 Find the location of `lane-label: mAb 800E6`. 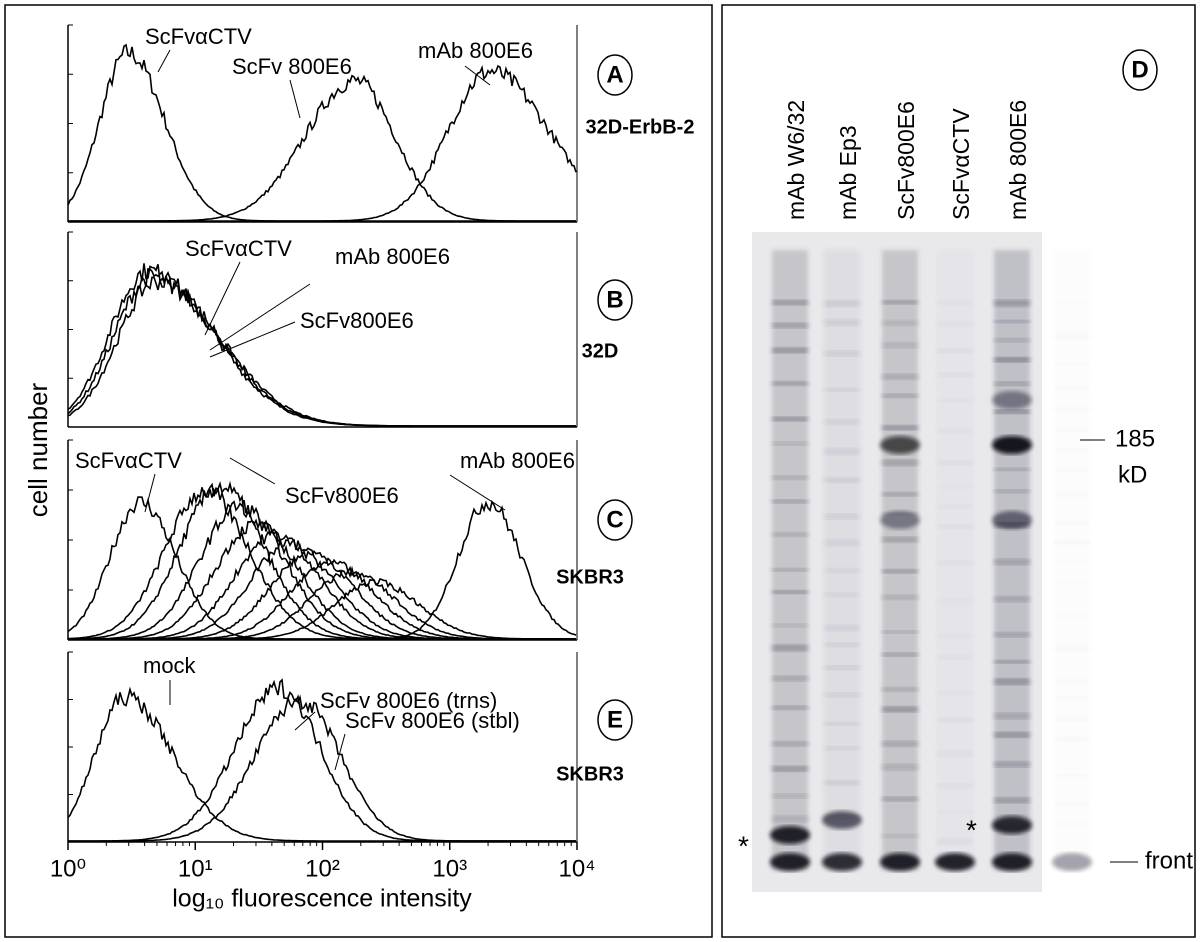

lane-label: mAb 800E6 is located at coordinates (1018, 160).